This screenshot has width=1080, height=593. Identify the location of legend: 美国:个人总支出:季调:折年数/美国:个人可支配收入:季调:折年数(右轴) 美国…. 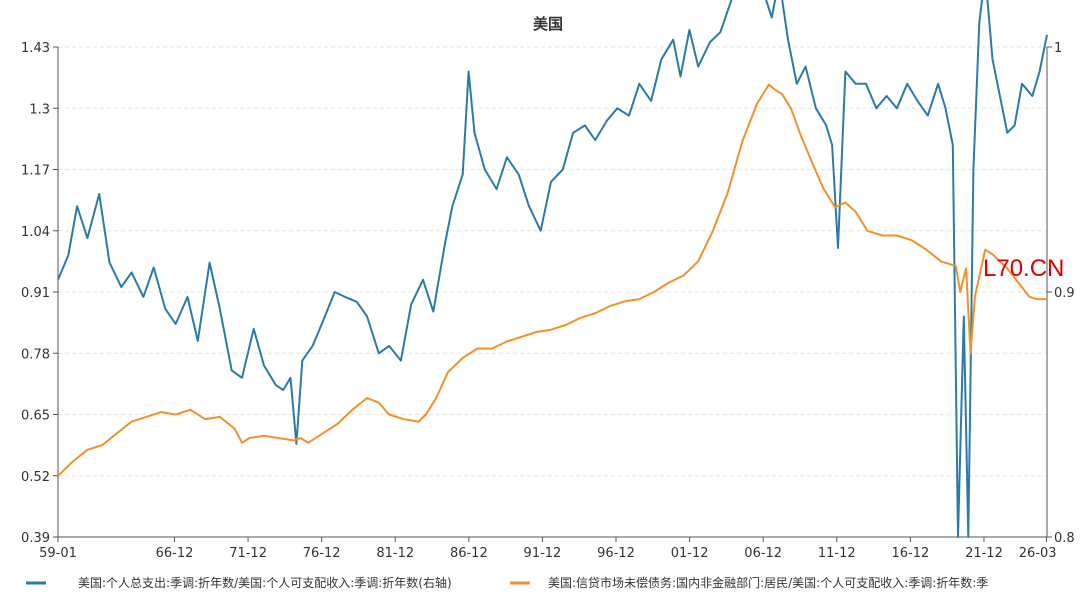
(507, 582).